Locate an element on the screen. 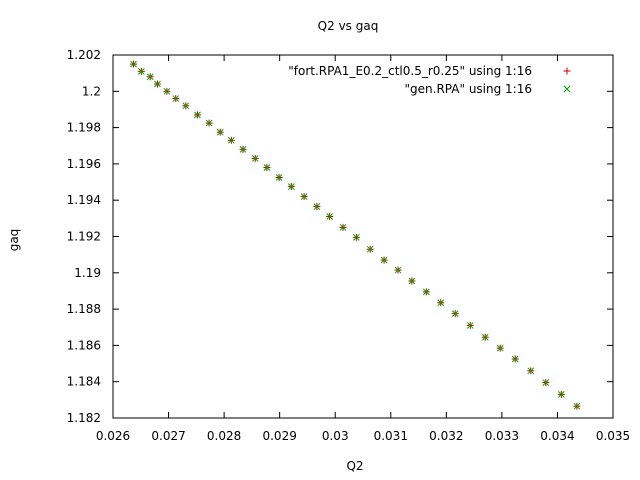 Image resolution: width=640 pixels, height=480 pixels. legend-label: "fort.RPA1_E0.2_ctl0.5_r0.25" using 1:16 is located at coordinates (410, 71).